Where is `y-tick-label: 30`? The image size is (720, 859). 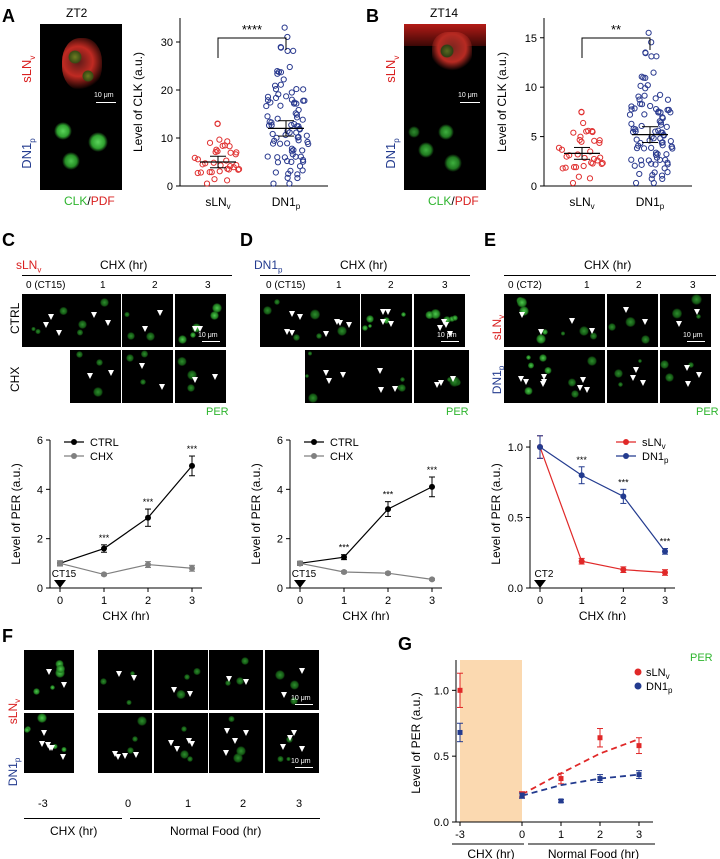
y-tick-label: 30 is located at coordinates (167, 43).